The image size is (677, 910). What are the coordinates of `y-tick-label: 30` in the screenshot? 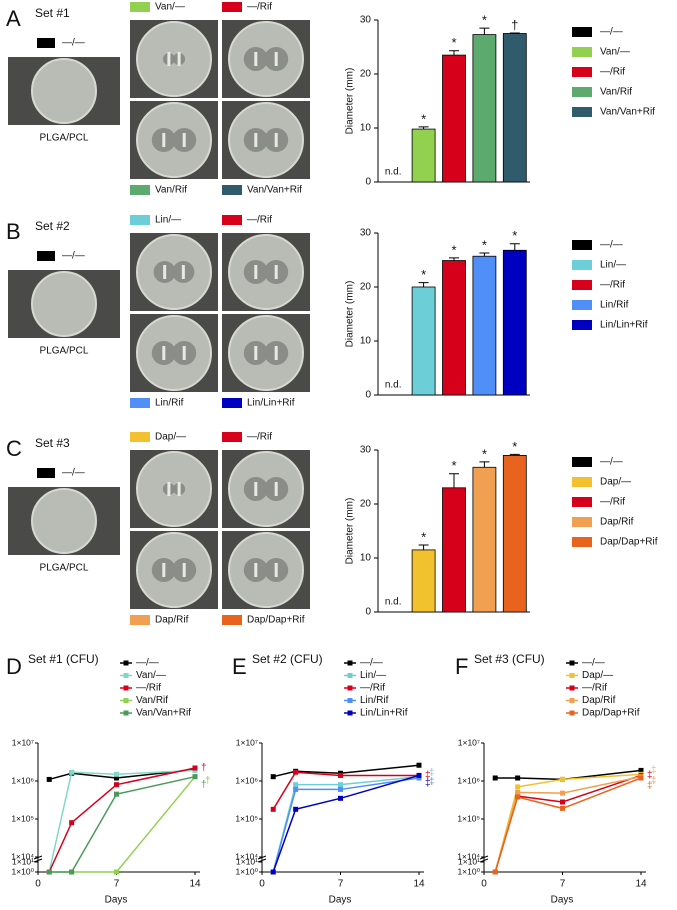 It's located at (366, 450).